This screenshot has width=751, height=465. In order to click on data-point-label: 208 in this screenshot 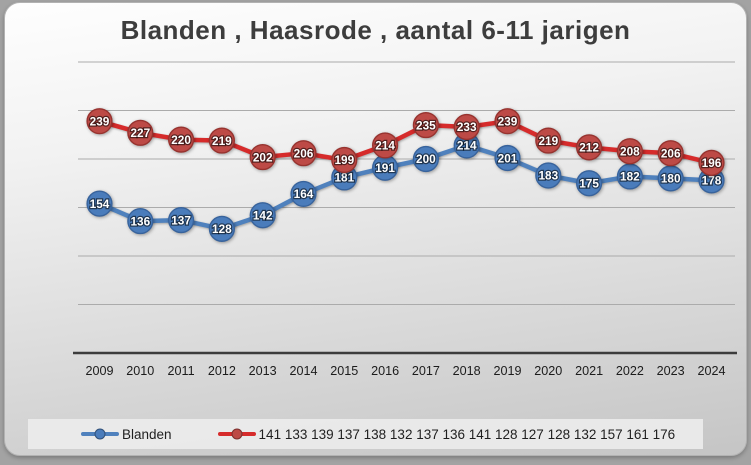, I will do `click(630, 151)`.